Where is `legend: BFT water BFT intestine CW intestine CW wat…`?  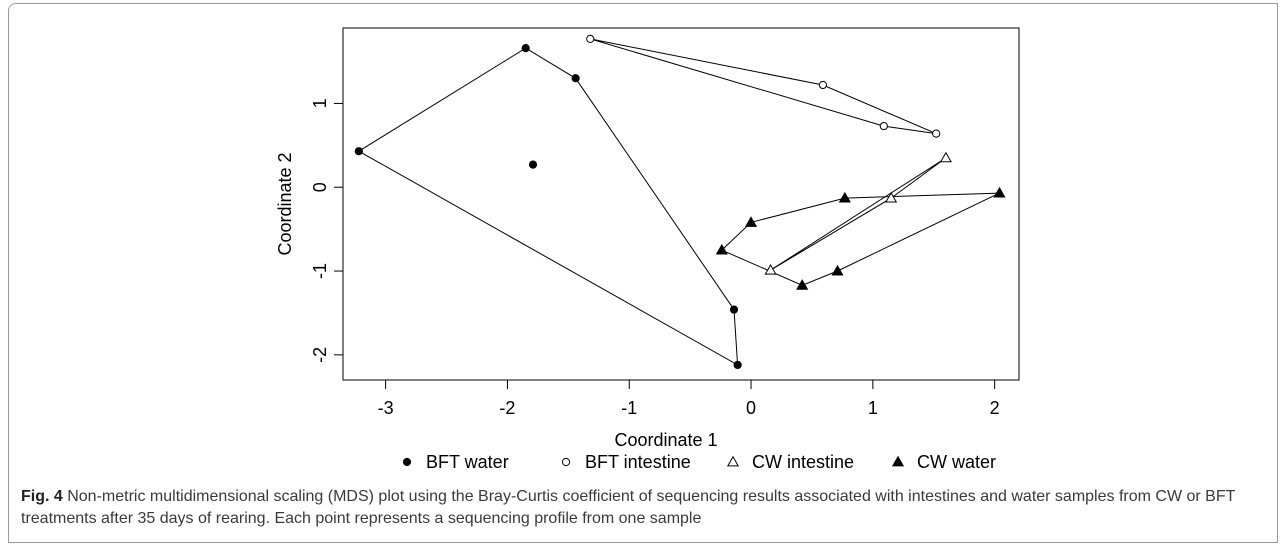 legend: BFT water BFT intestine CW intestine CW wat… is located at coordinates (699, 462).